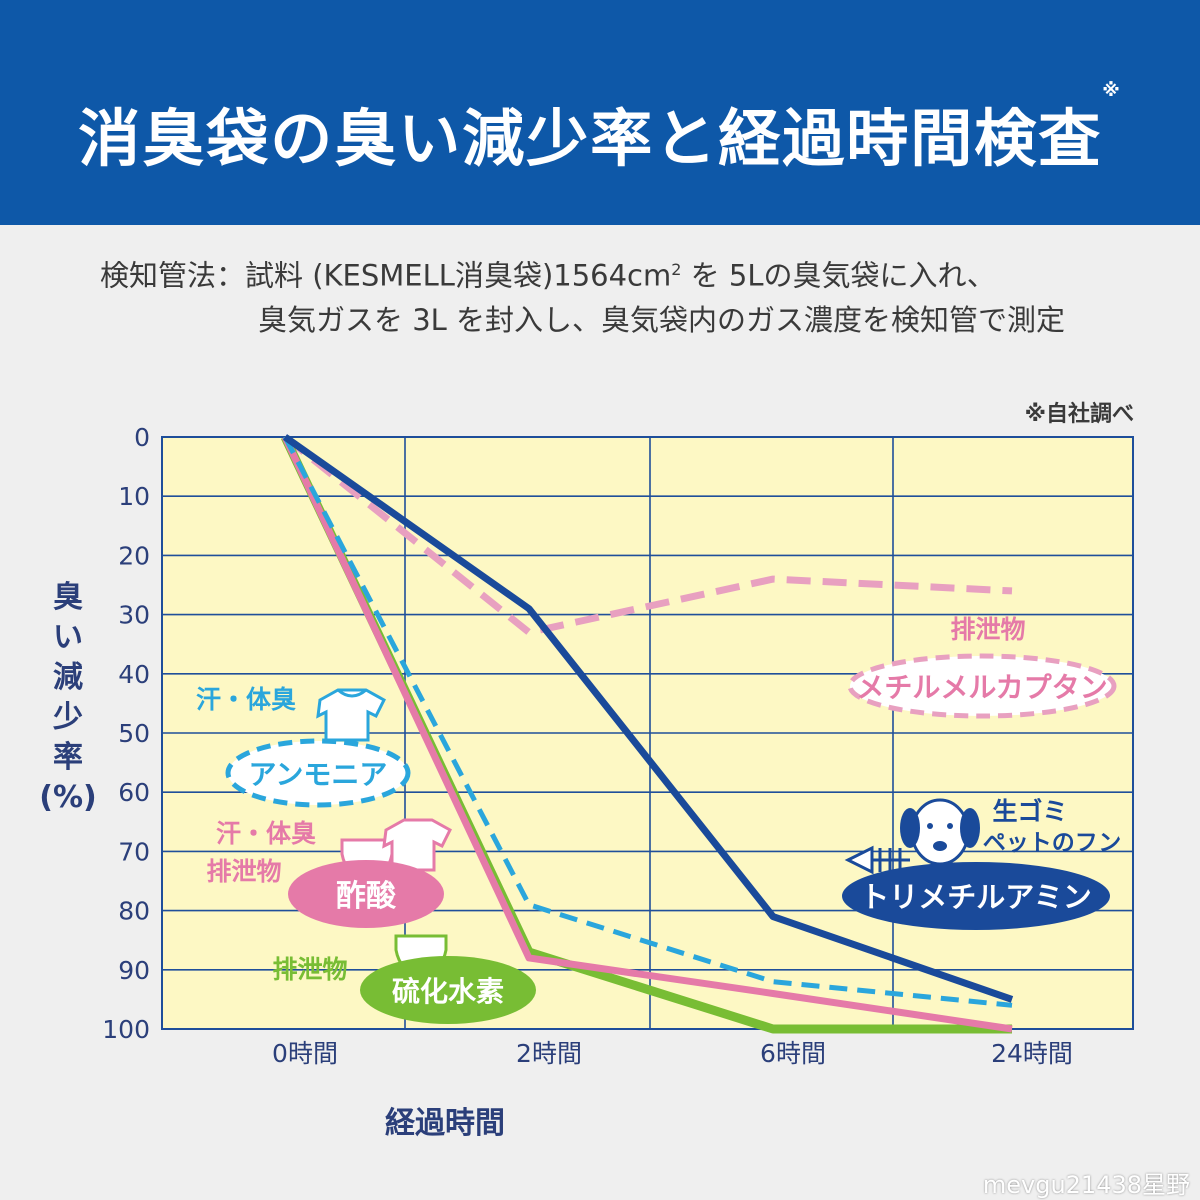  I want to click on x-tick-label: 6時間, so click(793, 1053).